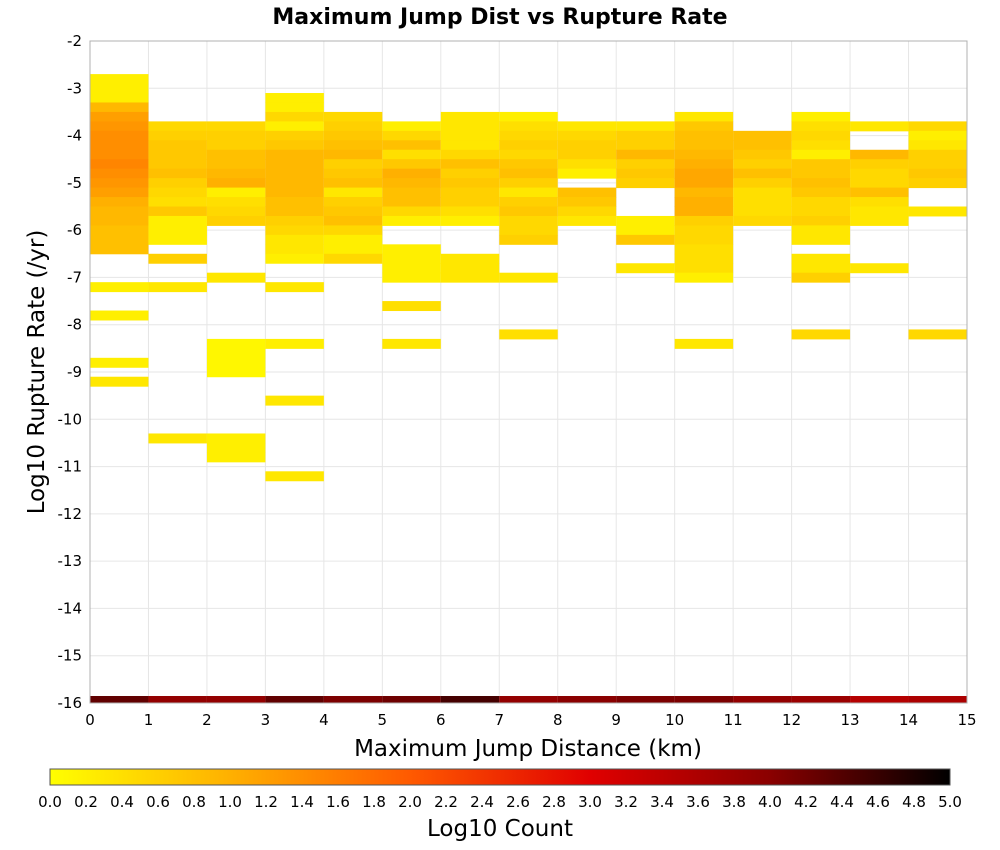 The width and height of the screenshot is (1000, 850). What do you see at coordinates (302, 802) in the screenshot?
I see `colorbar-tick-label: 1.4` at bounding box center [302, 802].